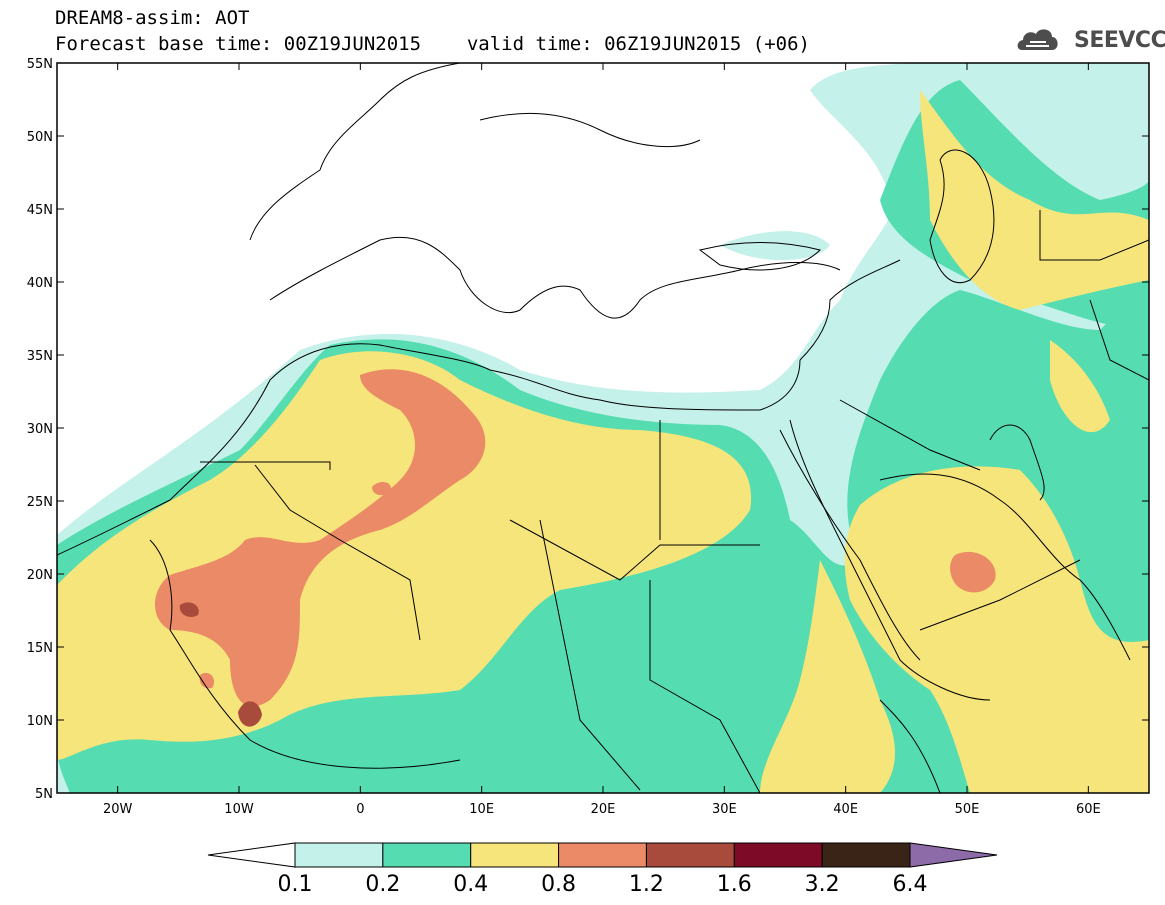 The height and width of the screenshot is (905, 1165). What do you see at coordinates (40, 356) in the screenshot?
I see `lat-tick-label: 35N` at bounding box center [40, 356].